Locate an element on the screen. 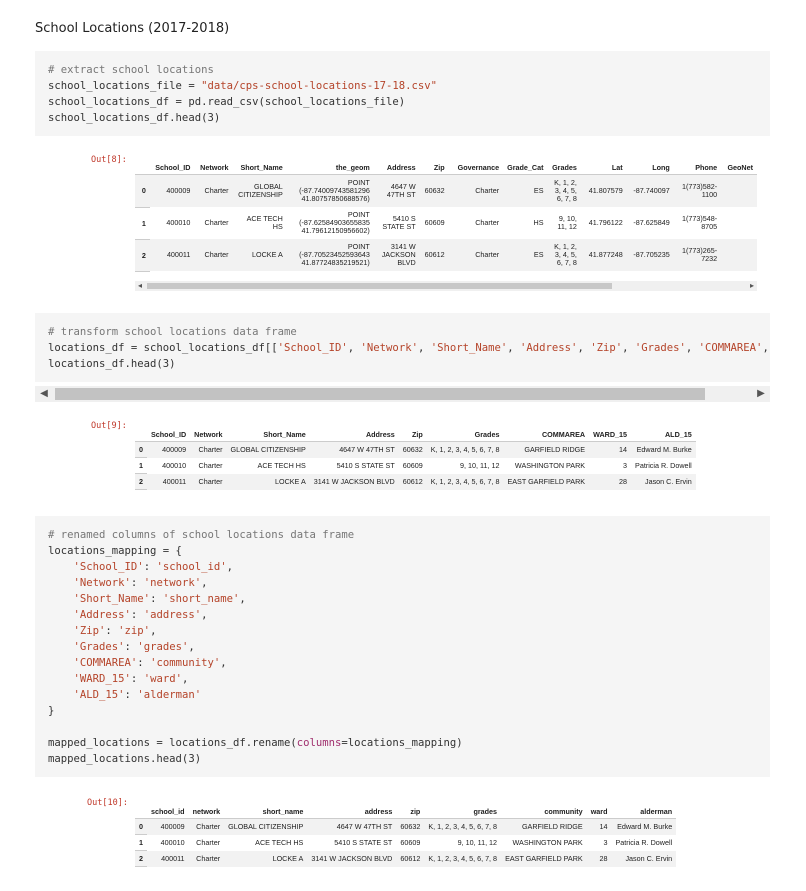 This screenshot has width=806, height=891. column-header: school_id is located at coordinates (168, 812).